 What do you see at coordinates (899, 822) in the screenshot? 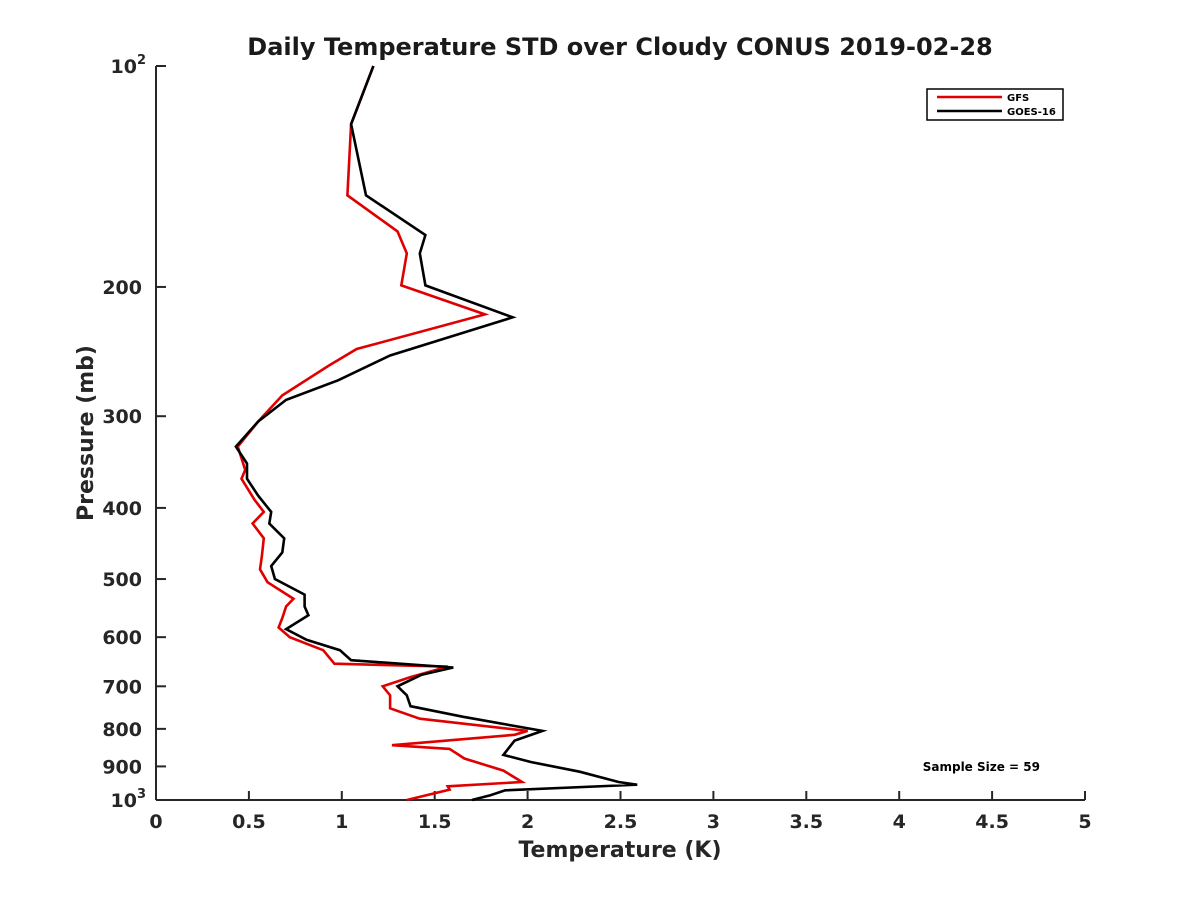
I see `x-tick-label: 4` at bounding box center [899, 822].